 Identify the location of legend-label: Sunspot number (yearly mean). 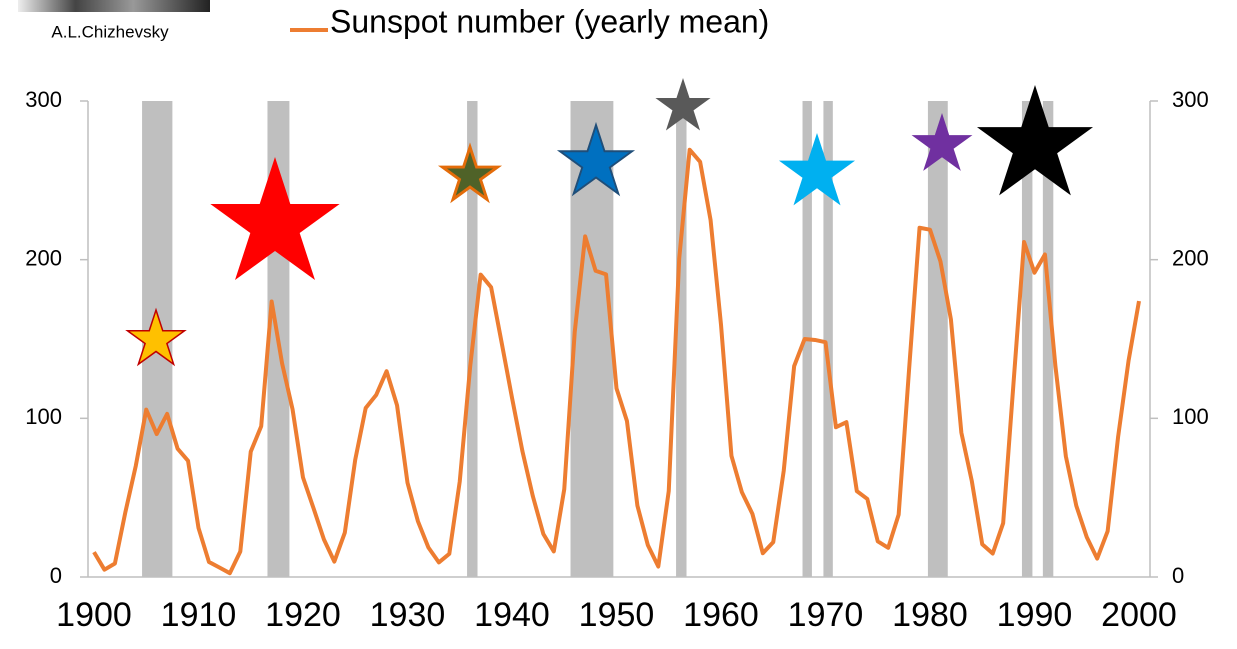
(549, 21).